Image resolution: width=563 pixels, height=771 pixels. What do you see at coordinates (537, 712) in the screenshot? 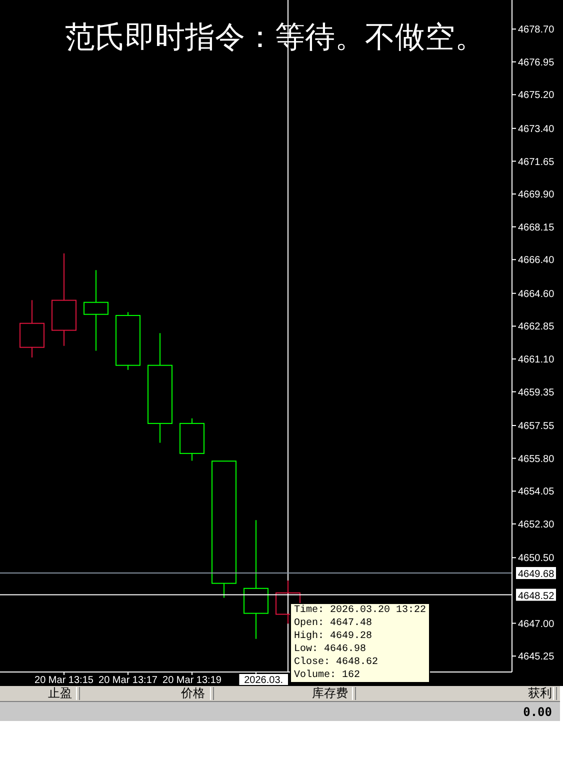
I see `text: 0.00` at bounding box center [537, 712].